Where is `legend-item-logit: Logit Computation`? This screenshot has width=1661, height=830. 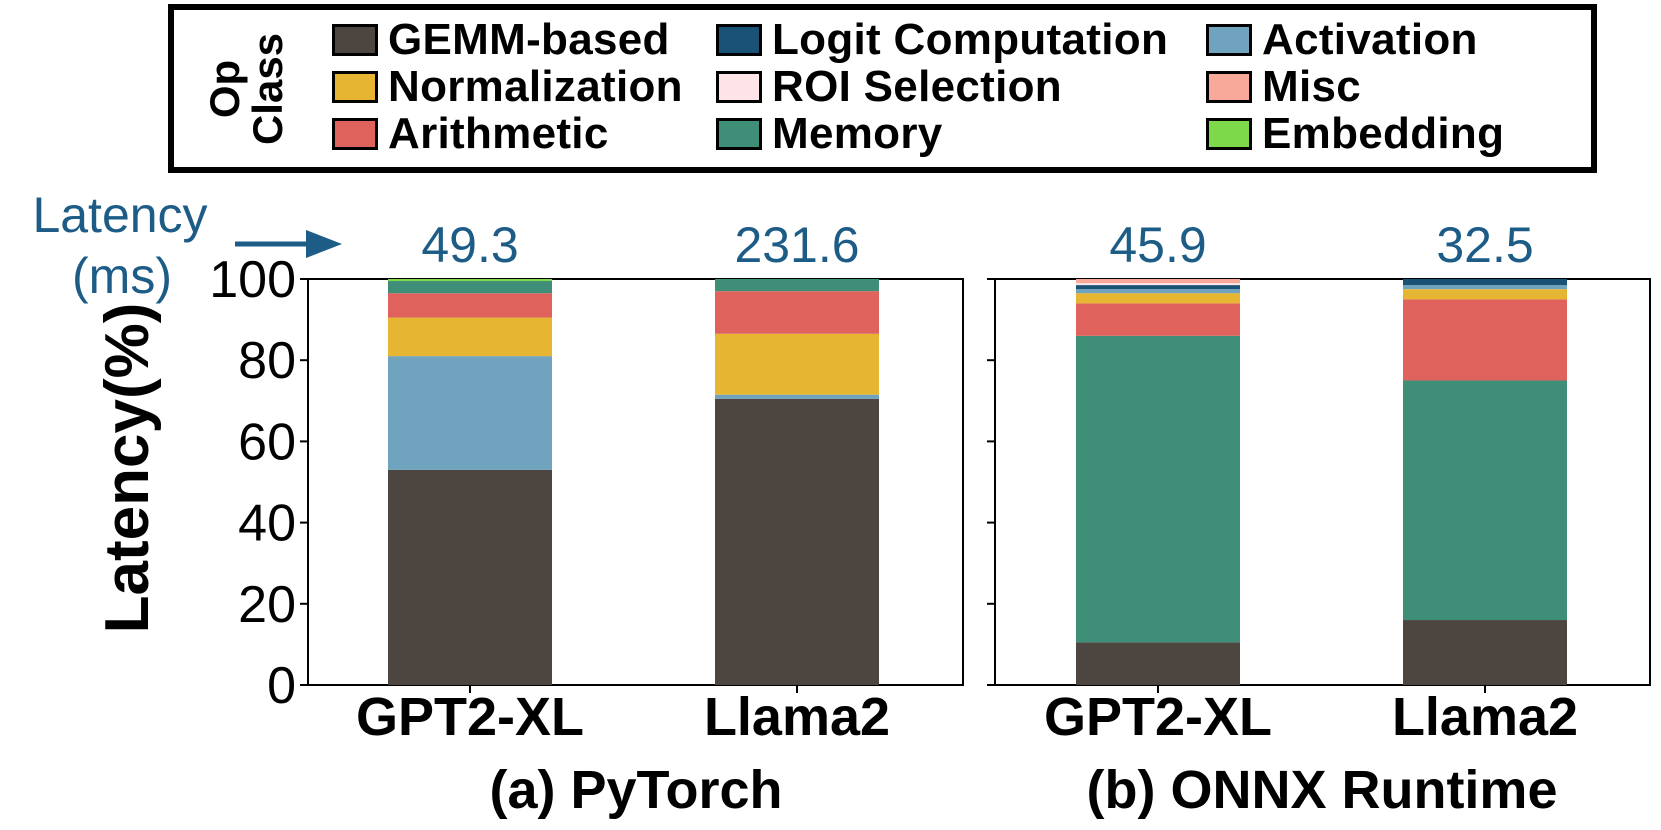 legend-item-logit: Logit Computation is located at coordinates (942, 39).